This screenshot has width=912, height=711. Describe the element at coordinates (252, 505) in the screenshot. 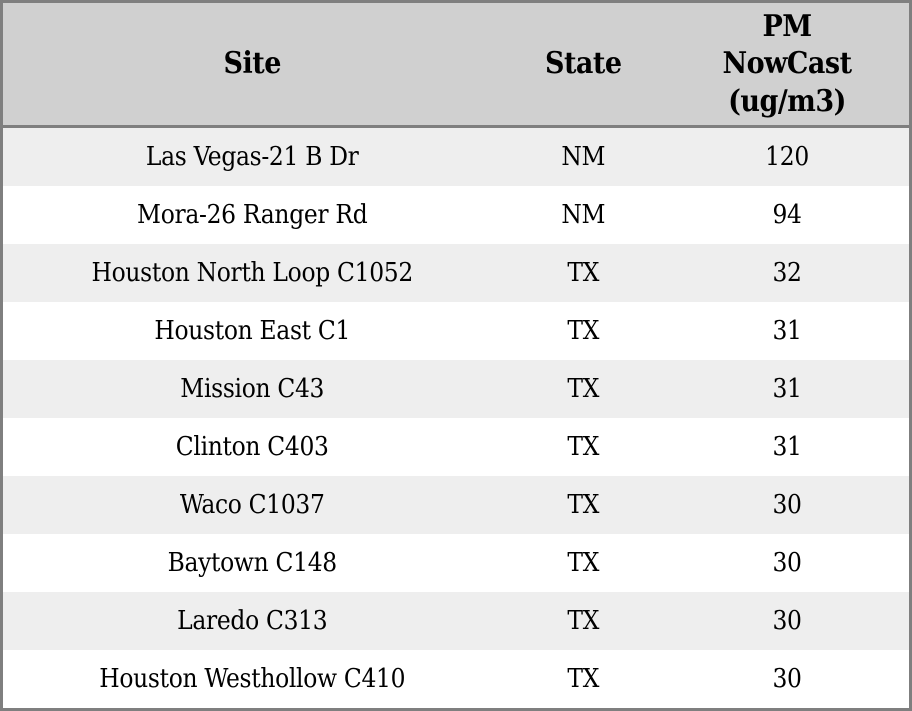

I see `cell-site: Waco C1037` at that location.